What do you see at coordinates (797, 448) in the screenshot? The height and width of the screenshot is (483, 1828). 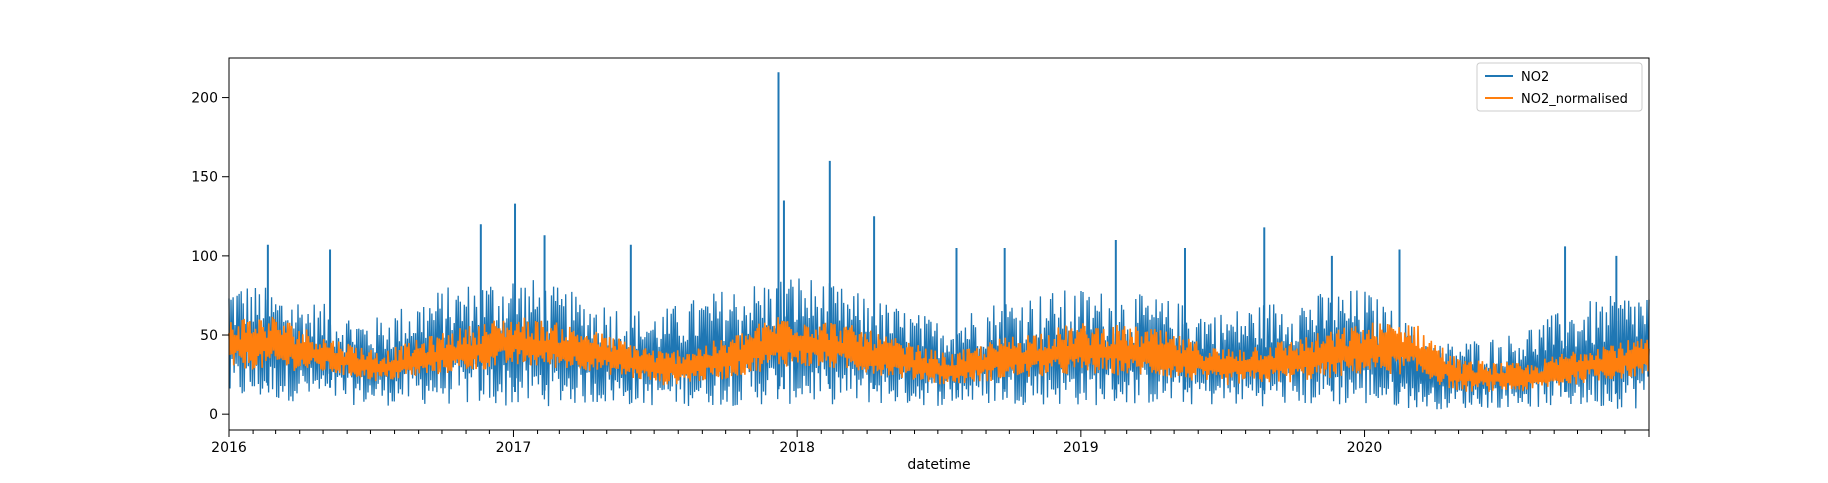 I see `x-tick-label: 2018` at bounding box center [797, 448].